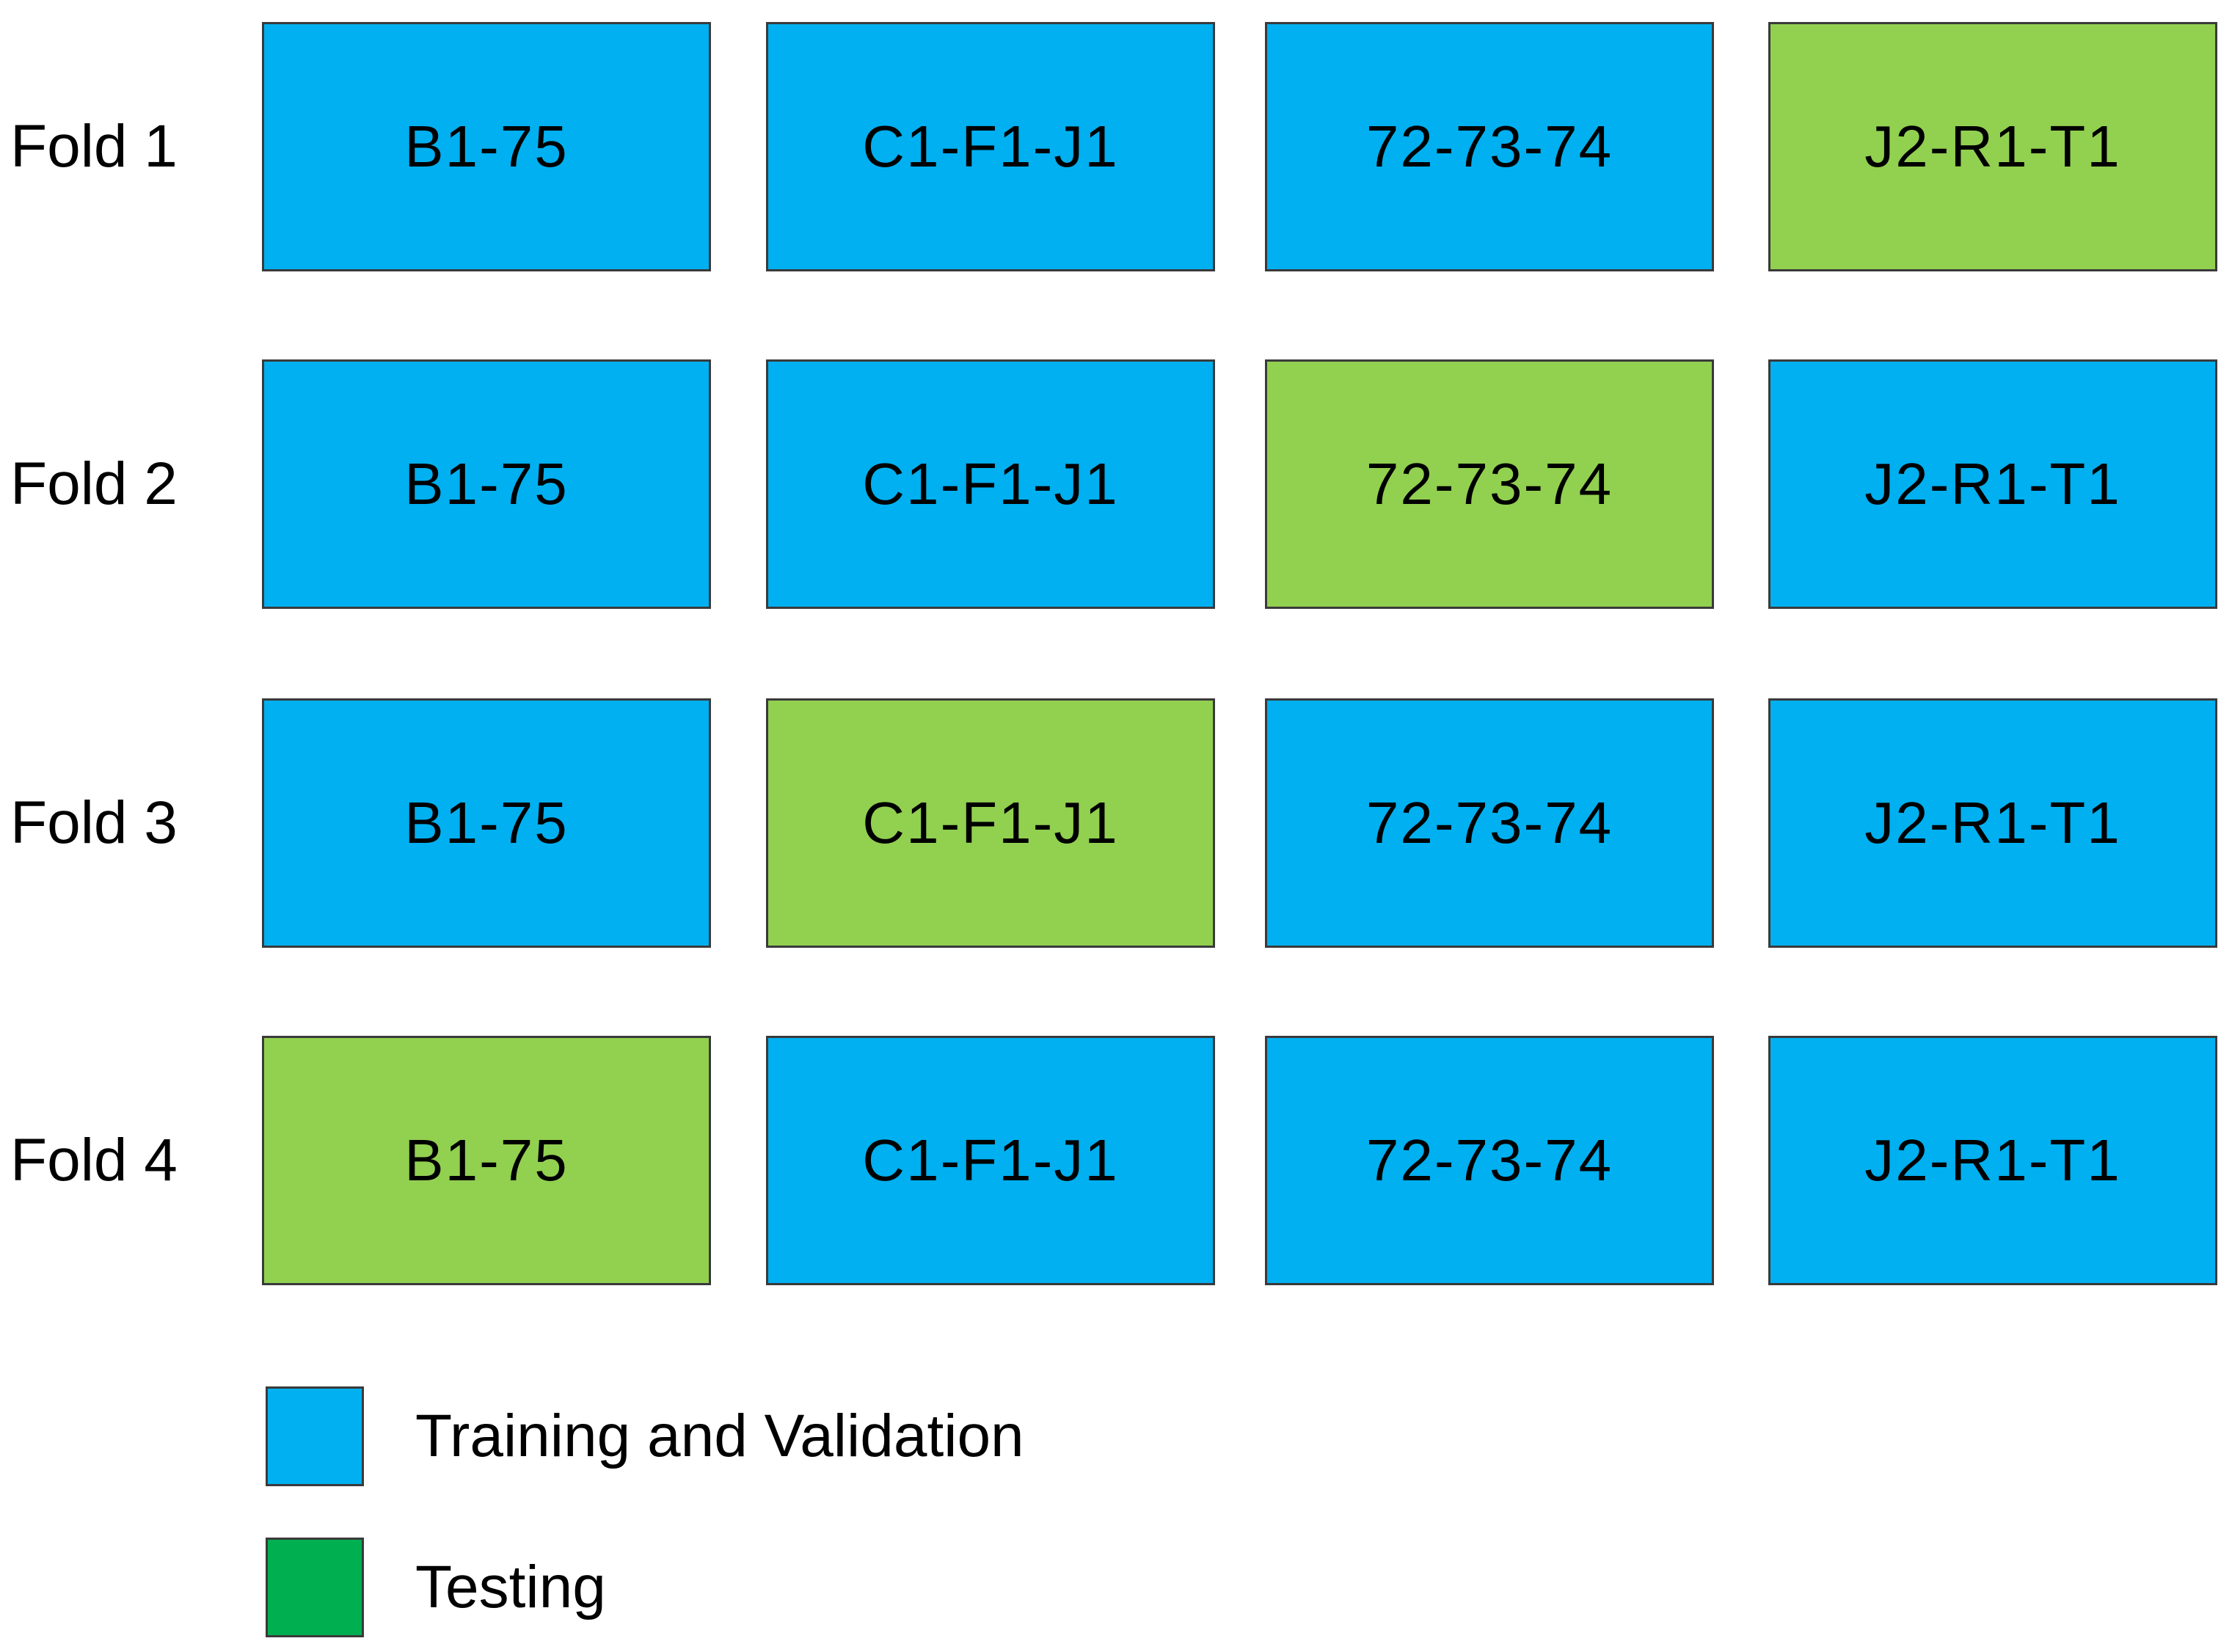 The height and width of the screenshot is (1652, 2232). Describe the element at coordinates (719, 1436) in the screenshot. I see `legend-label-training: Training and Validation` at that location.